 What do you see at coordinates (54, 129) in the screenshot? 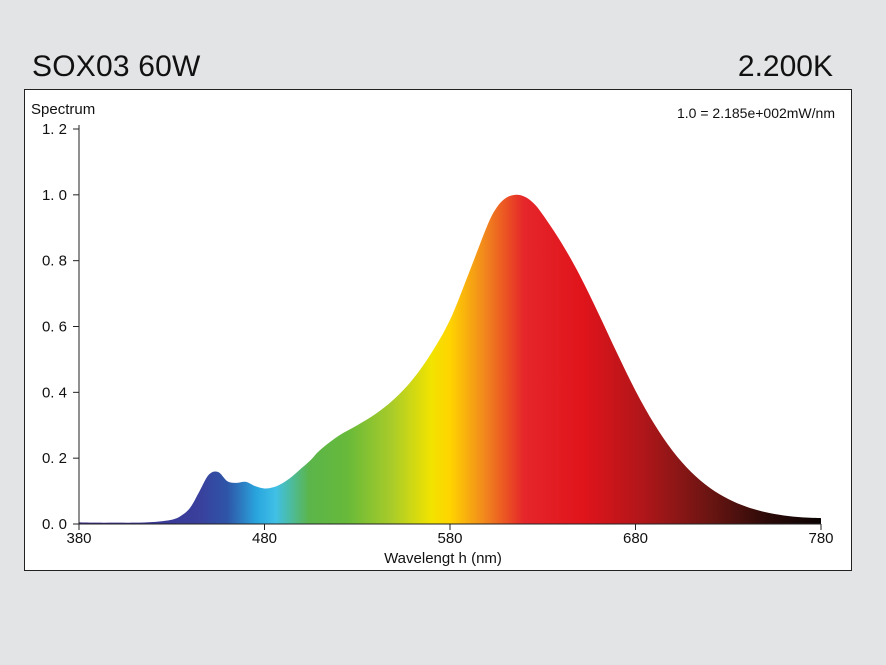
I see `y-tick-label: 1. 2` at bounding box center [54, 129].